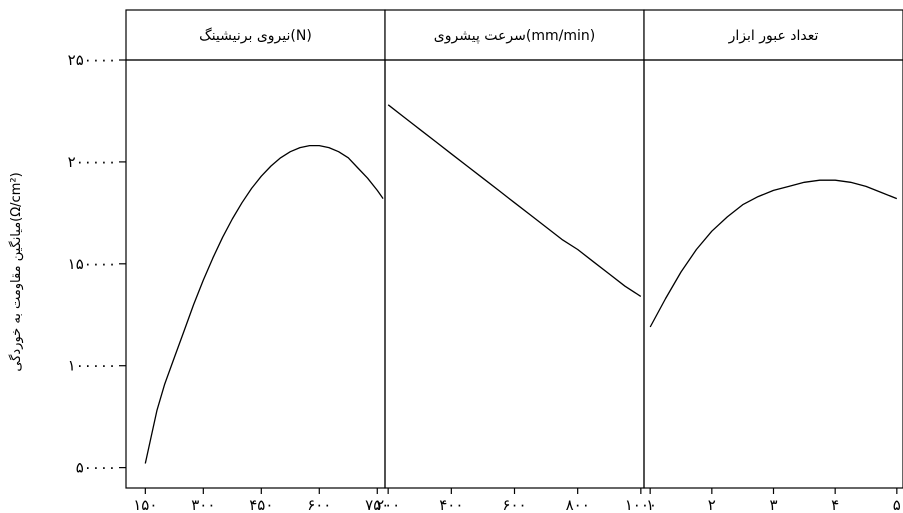 This screenshot has width=903, height=513. I want to click on panel-title: تعداد عبور ابزار, so click(773, 36).